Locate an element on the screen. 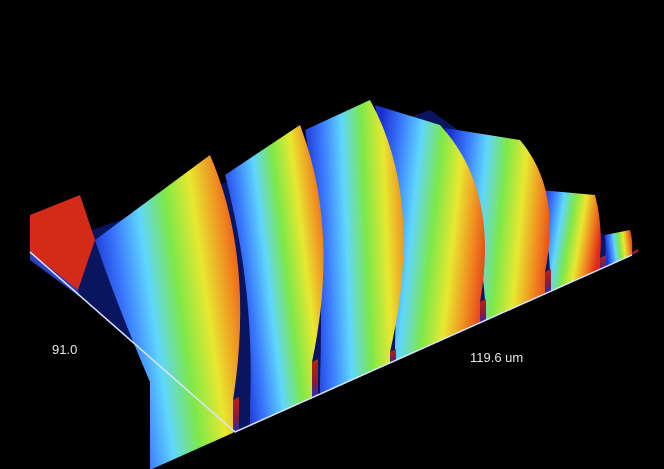  surface-left-ridge is located at coordinates (62, 242).